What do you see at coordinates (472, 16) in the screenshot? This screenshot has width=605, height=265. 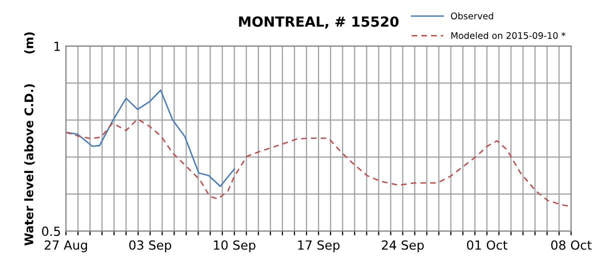 I see `legend-label: Observed` at bounding box center [472, 16].